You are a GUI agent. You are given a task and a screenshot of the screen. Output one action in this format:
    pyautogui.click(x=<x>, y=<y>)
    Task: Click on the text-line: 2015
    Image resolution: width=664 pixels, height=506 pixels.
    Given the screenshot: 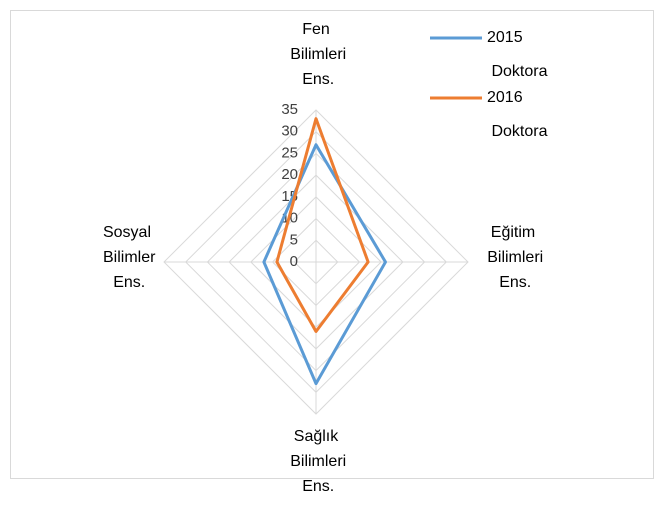 What is the action you would take?
    pyautogui.click(x=505, y=37)
    